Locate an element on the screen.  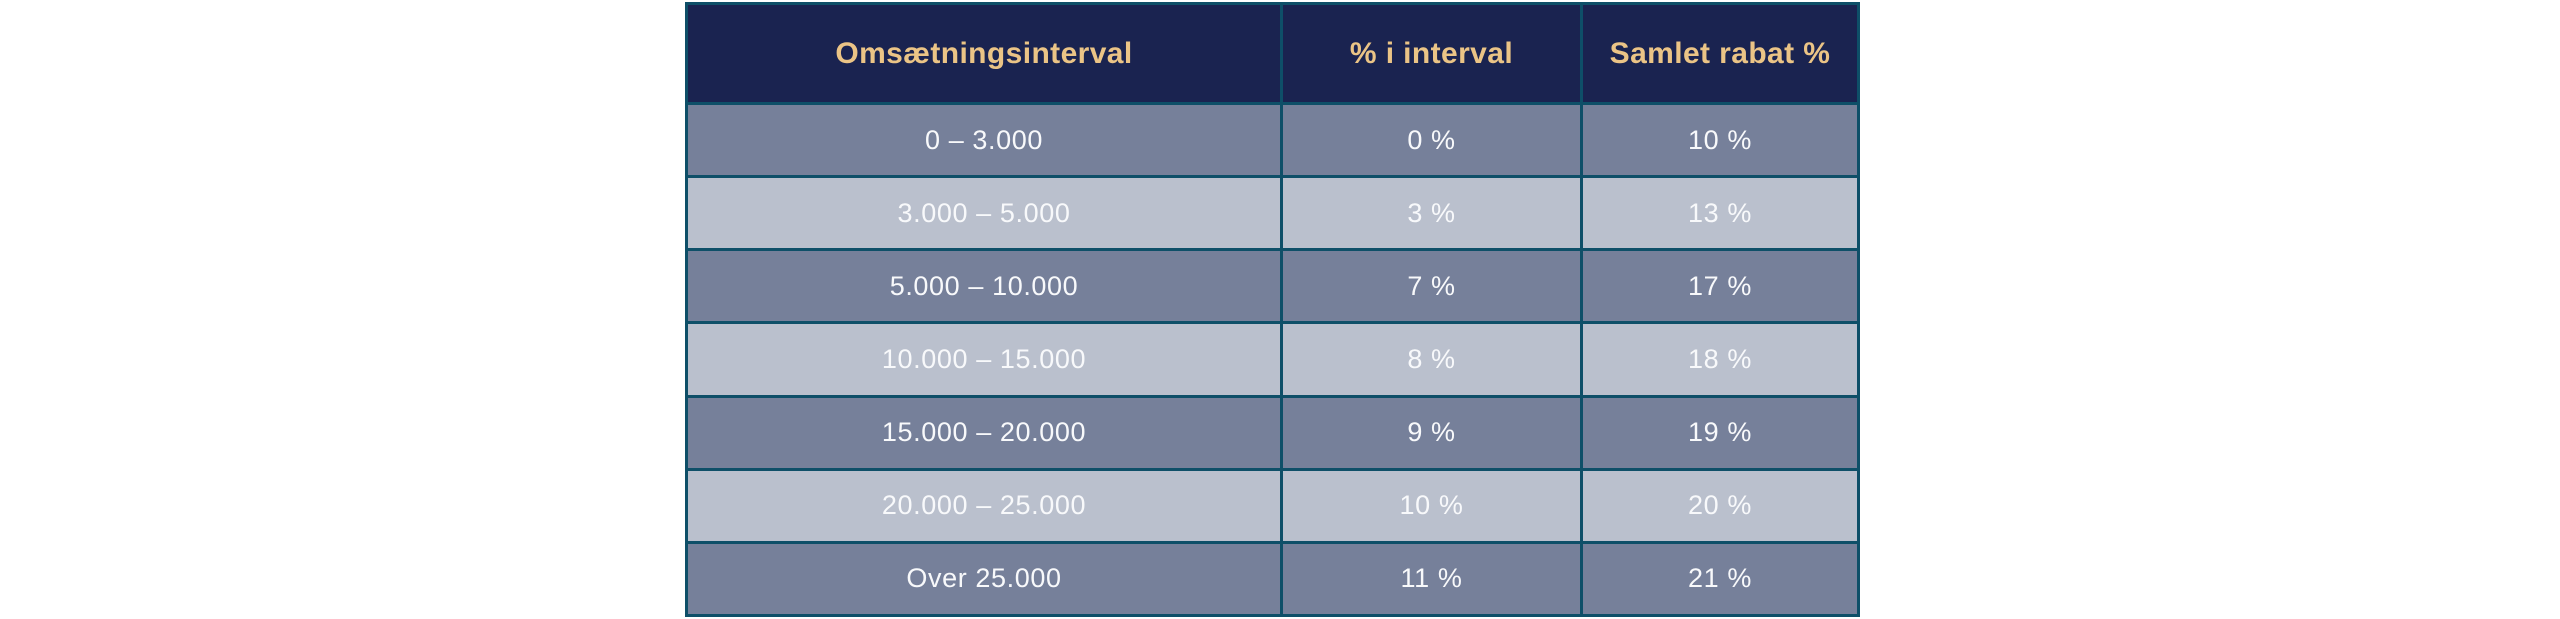
table-cell: 0 % is located at coordinates (1431, 140).